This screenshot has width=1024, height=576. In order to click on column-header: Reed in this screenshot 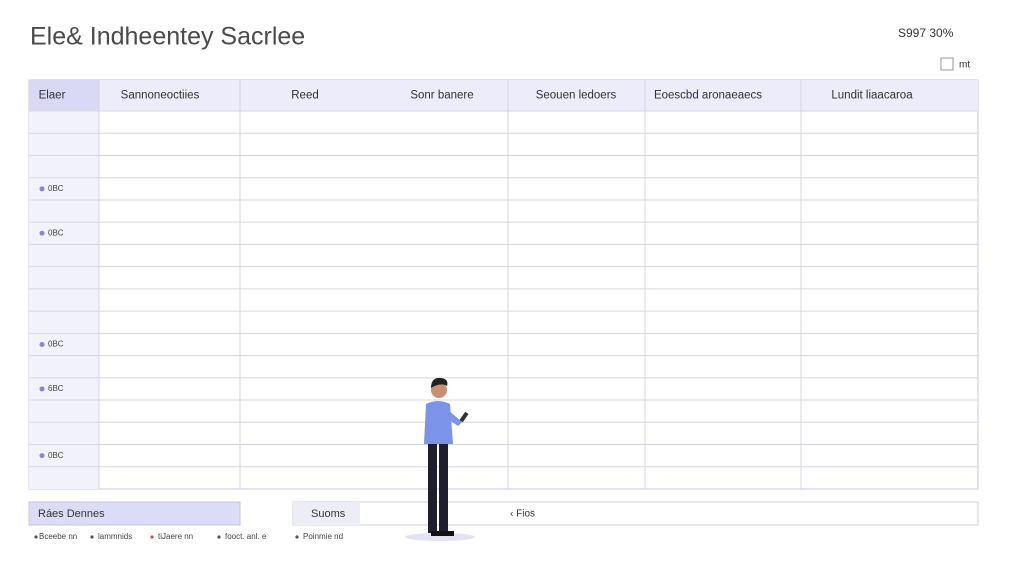, I will do `click(305, 96)`.